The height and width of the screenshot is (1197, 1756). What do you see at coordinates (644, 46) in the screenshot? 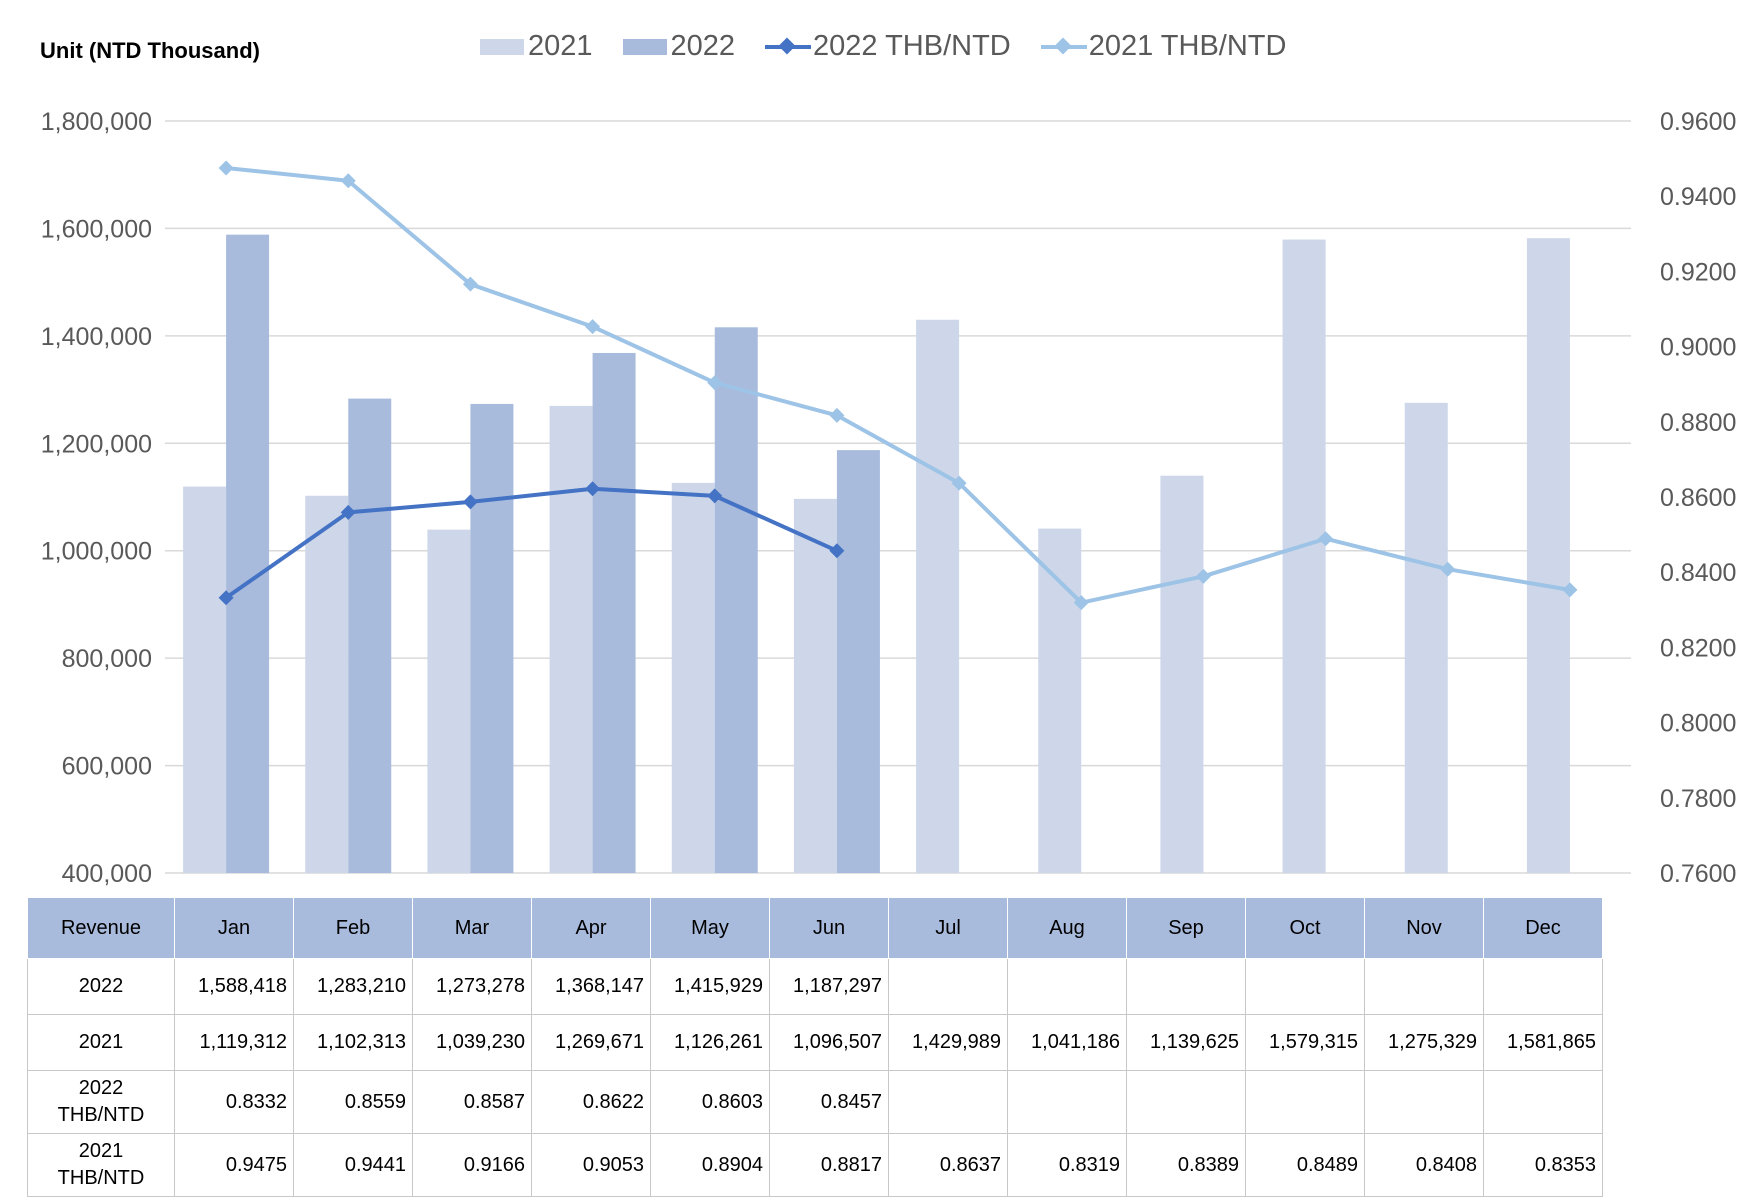
I see `legend-swatch-2022` at bounding box center [644, 46].